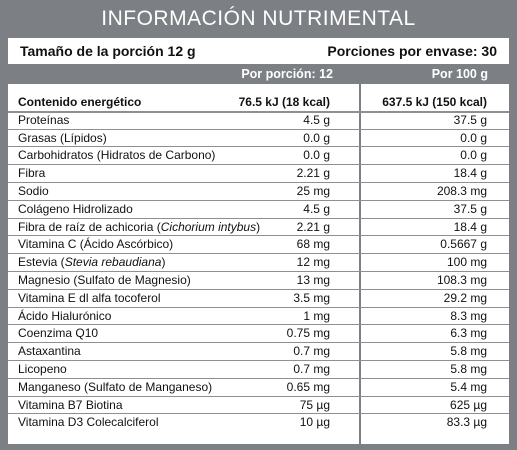 The image size is (517, 450). Describe the element at coordinates (108, 51) in the screenshot. I see `portion-size: Tamaño de la porción 12 g` at that location.